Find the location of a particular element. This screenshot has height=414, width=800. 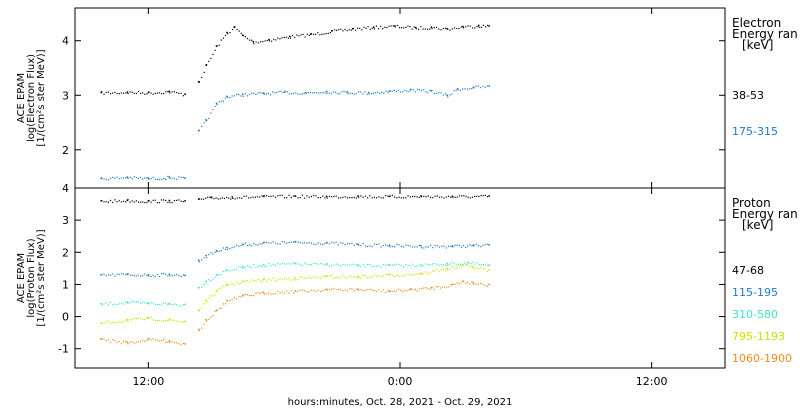

legend-entry: 175-315 is located at coordinates (755, 131).